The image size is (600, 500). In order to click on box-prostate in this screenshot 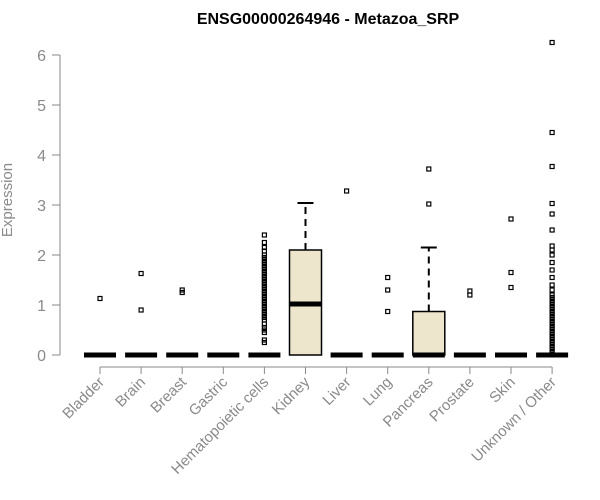, I will do `click(469, 323)`.